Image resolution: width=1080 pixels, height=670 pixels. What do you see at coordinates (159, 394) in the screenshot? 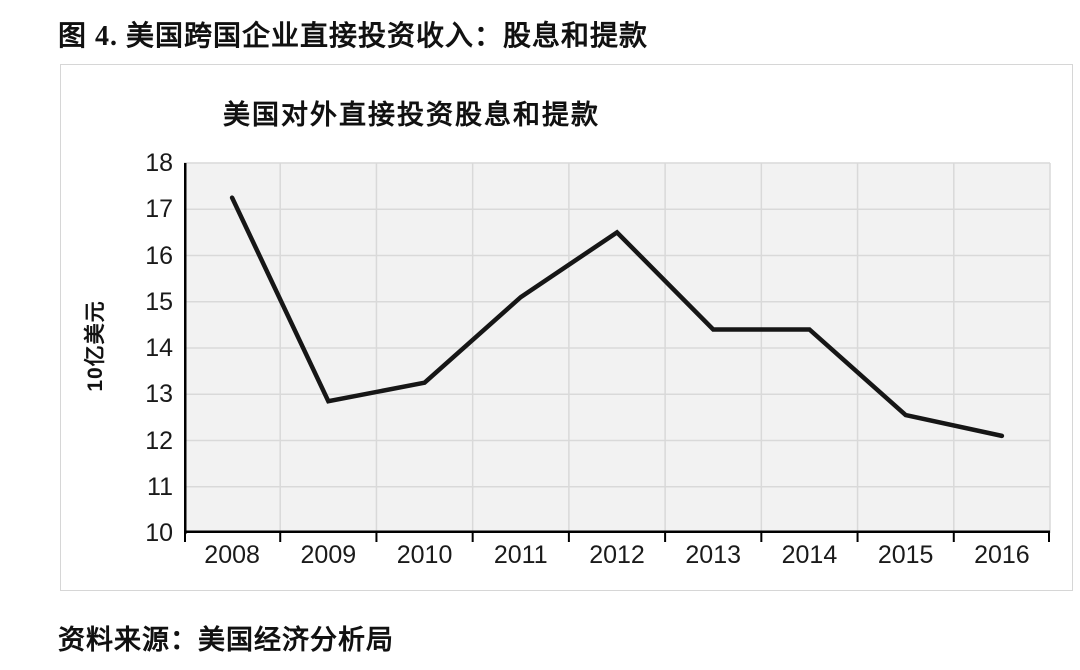
I see `y-tick-label: 13` at bounding box center [159, 394].